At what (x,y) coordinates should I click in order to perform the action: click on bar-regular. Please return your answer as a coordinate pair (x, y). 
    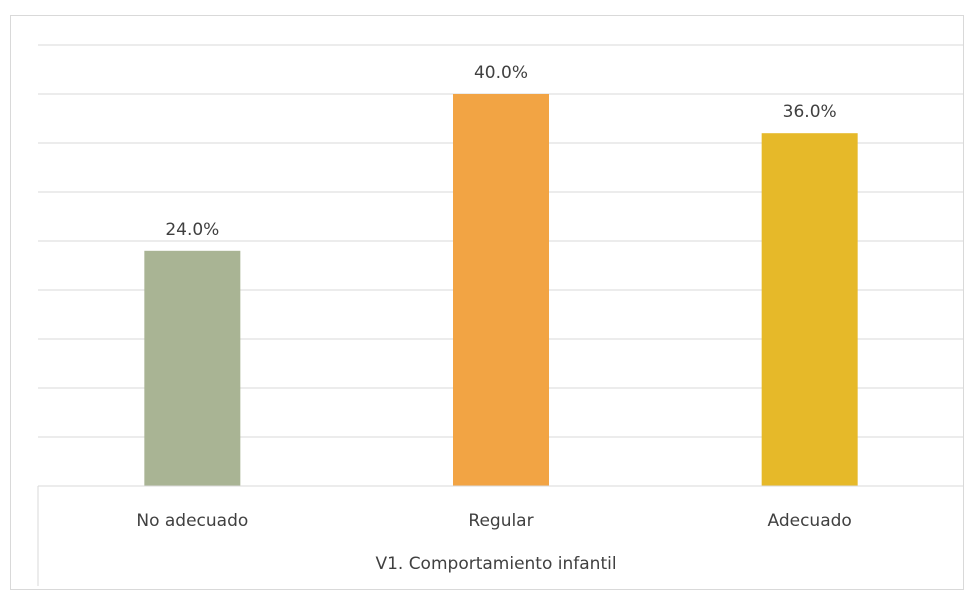
    Looking at the image, I should click on (501, 290).